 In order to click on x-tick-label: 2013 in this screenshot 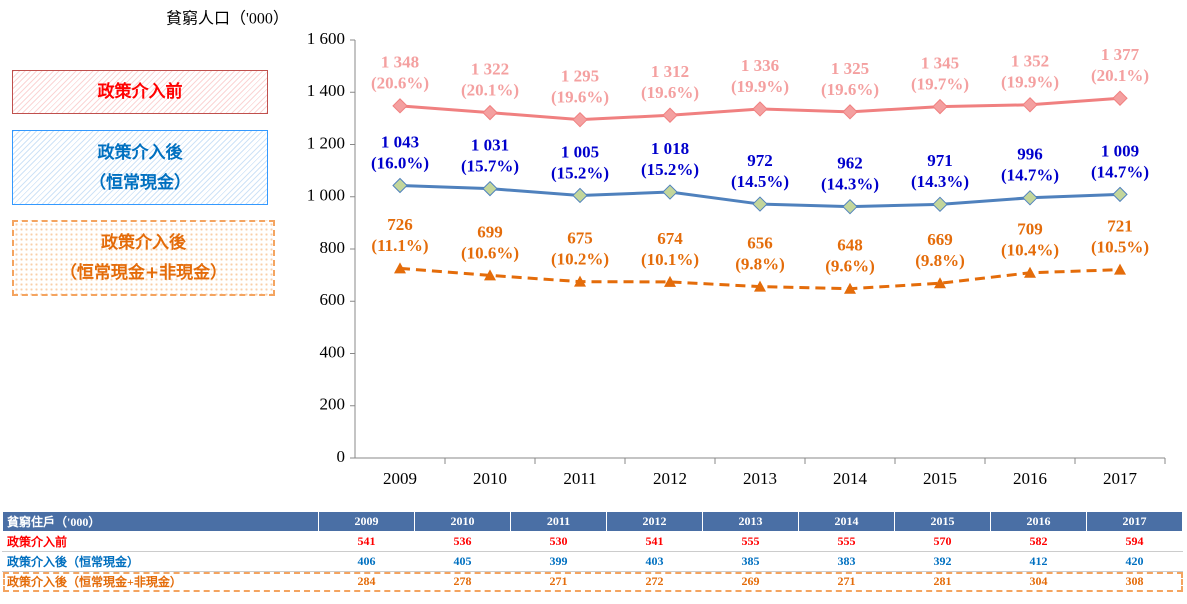, I will do `click(760, 478)`.